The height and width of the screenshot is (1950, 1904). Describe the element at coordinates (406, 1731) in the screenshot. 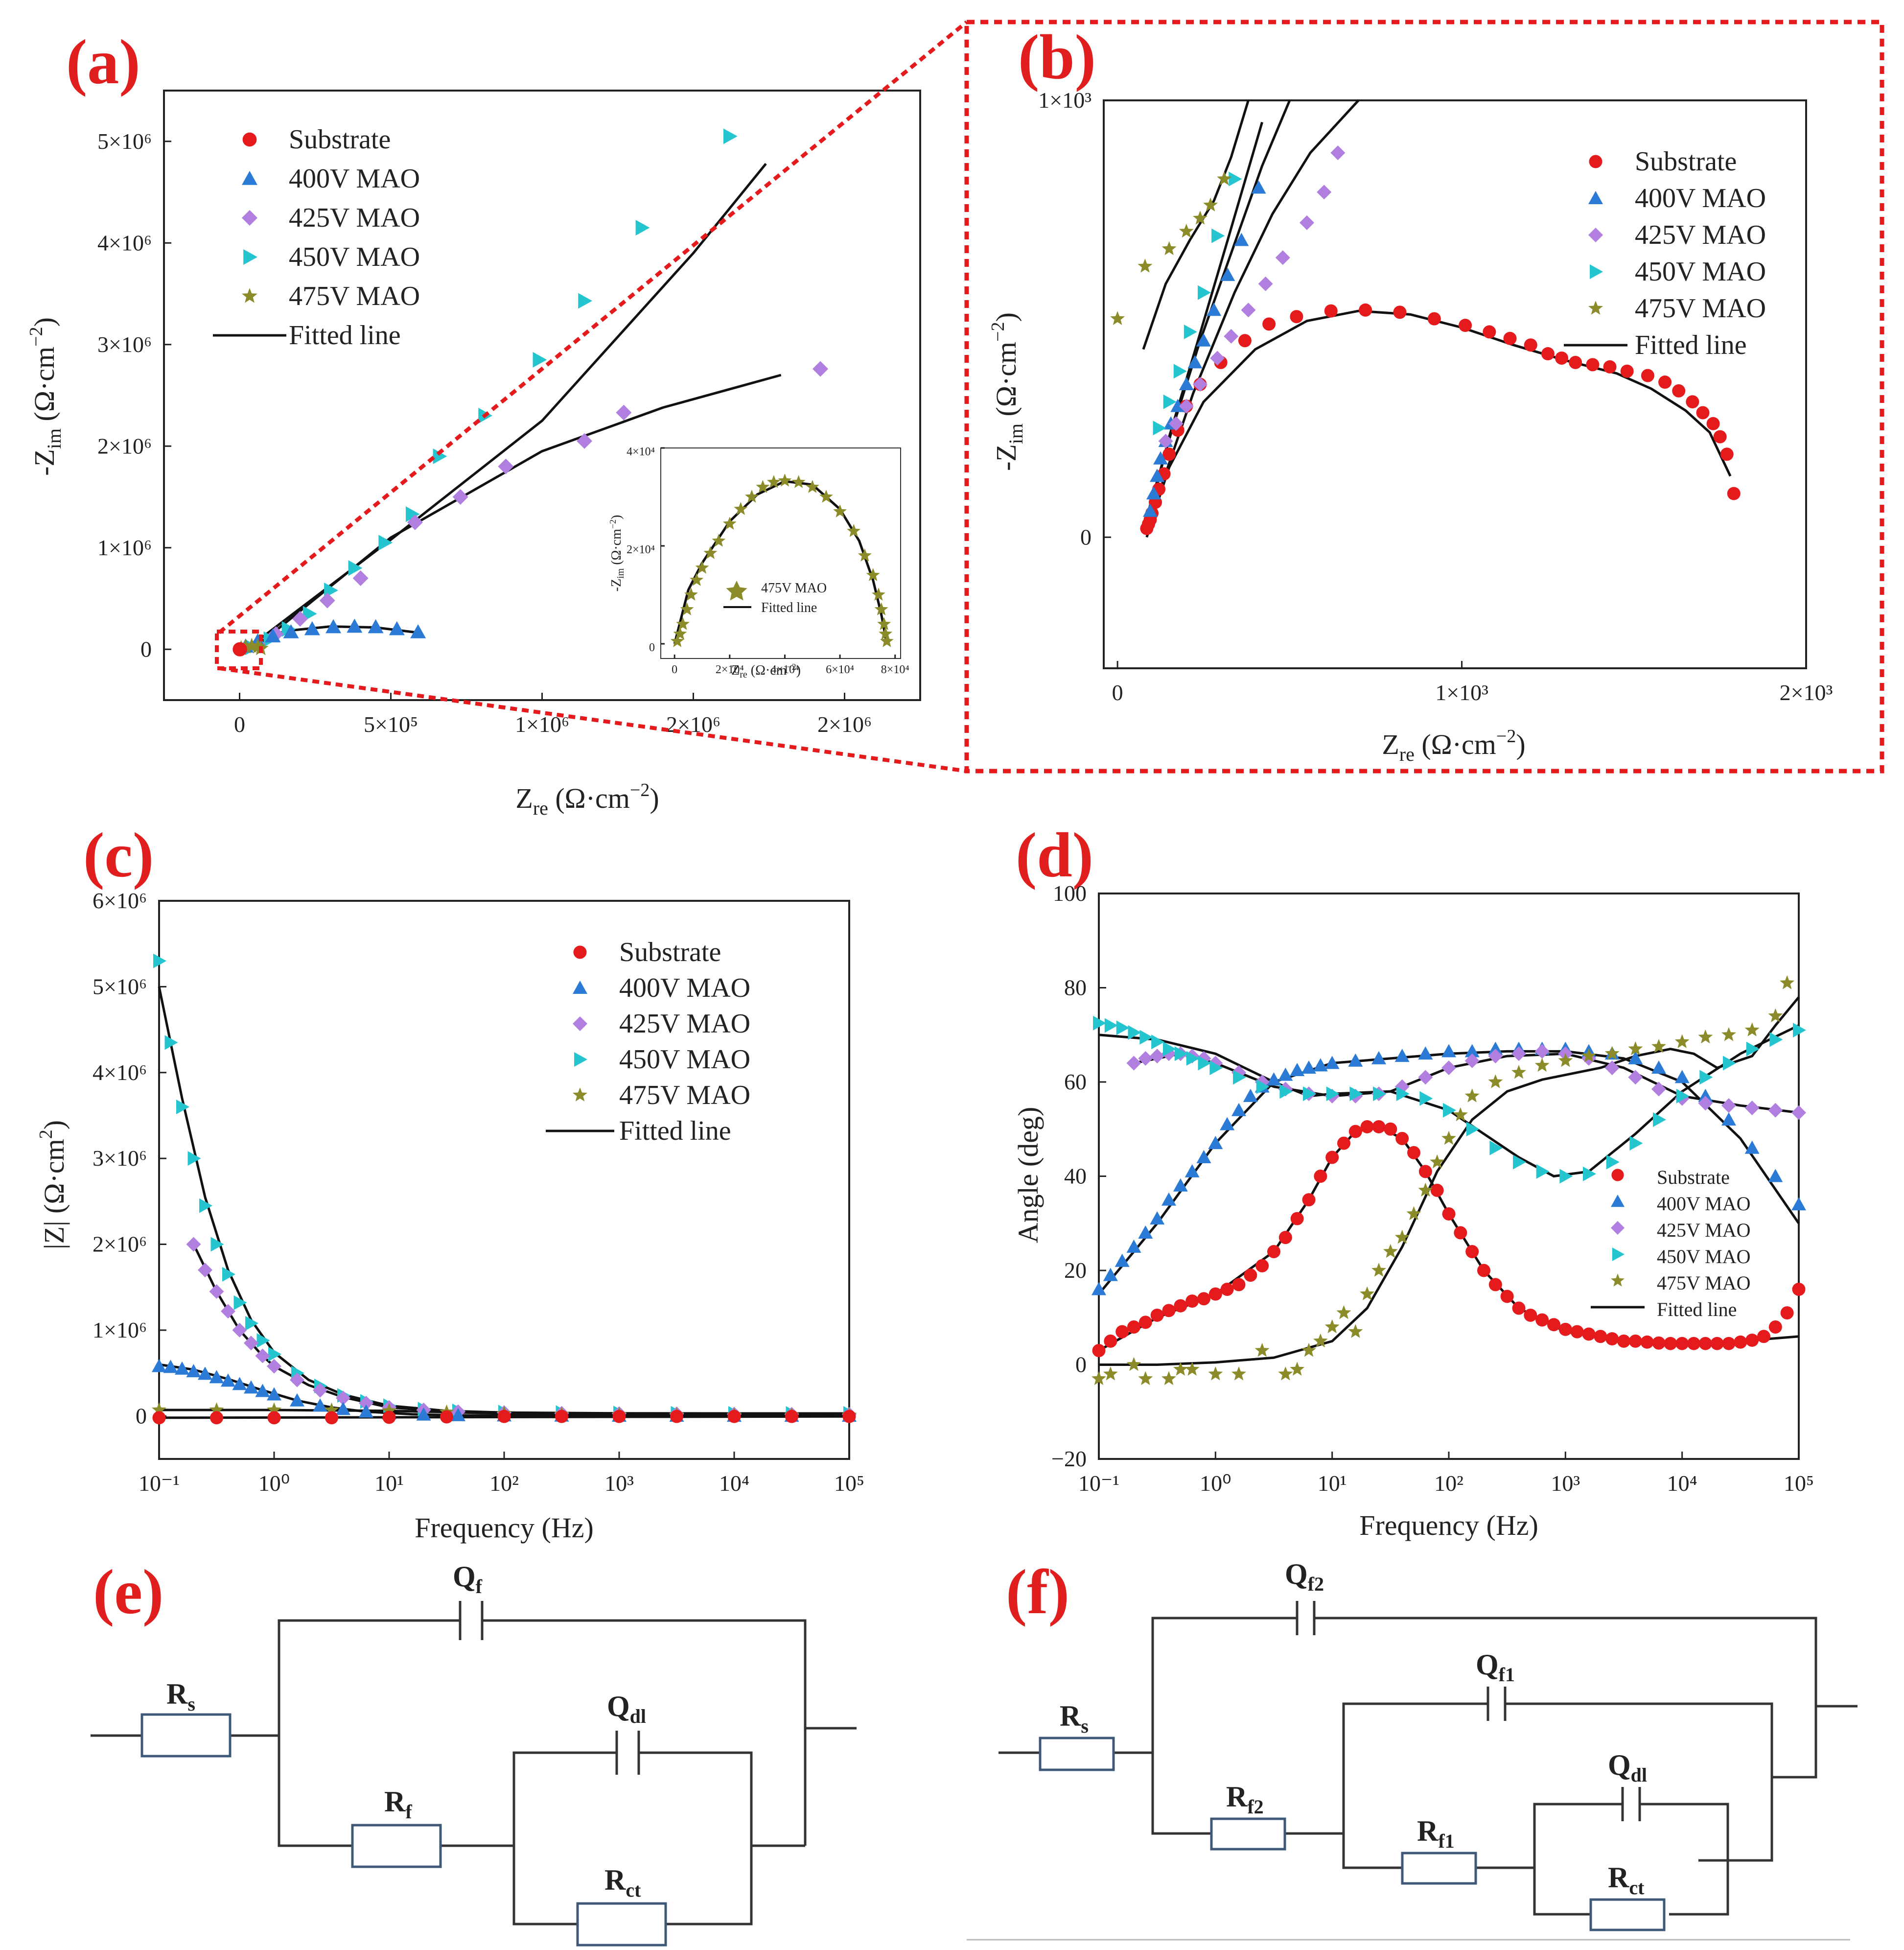

I see `circuit-e-labels: Rs Qf Rf Qdl Rct` at that location.